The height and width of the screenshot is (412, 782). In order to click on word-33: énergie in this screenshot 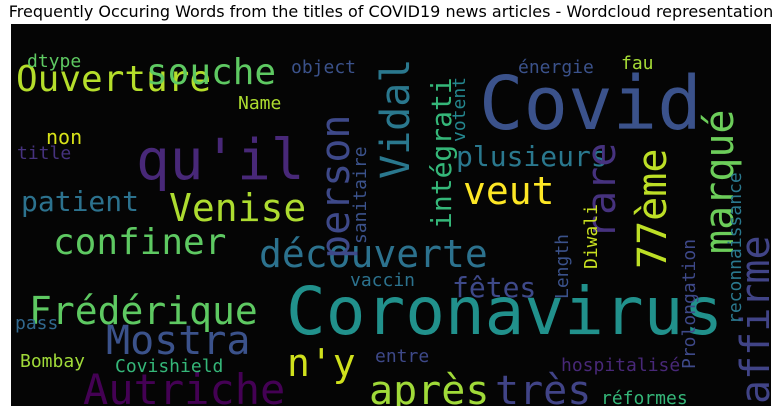, I will do `click(556, 67)`.